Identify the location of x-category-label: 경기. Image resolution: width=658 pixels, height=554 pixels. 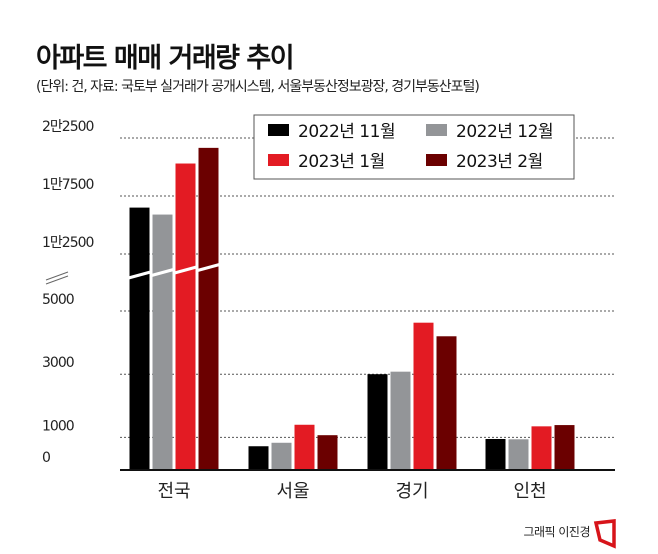
(411, 491).